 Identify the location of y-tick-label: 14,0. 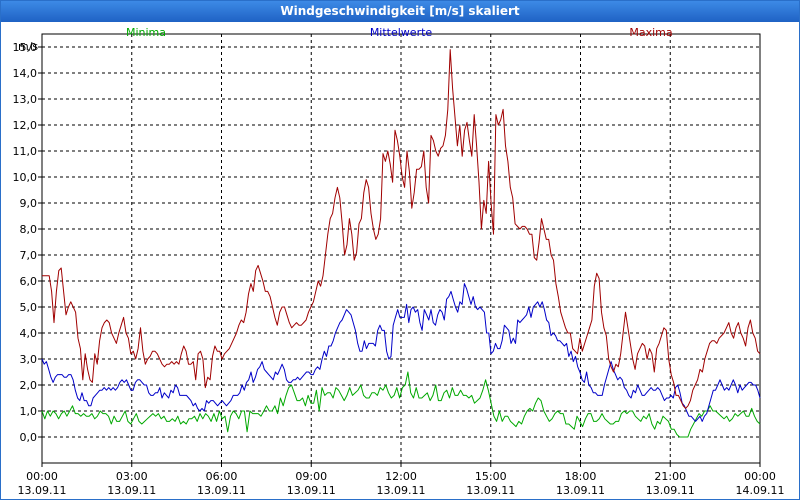
(25, 73).